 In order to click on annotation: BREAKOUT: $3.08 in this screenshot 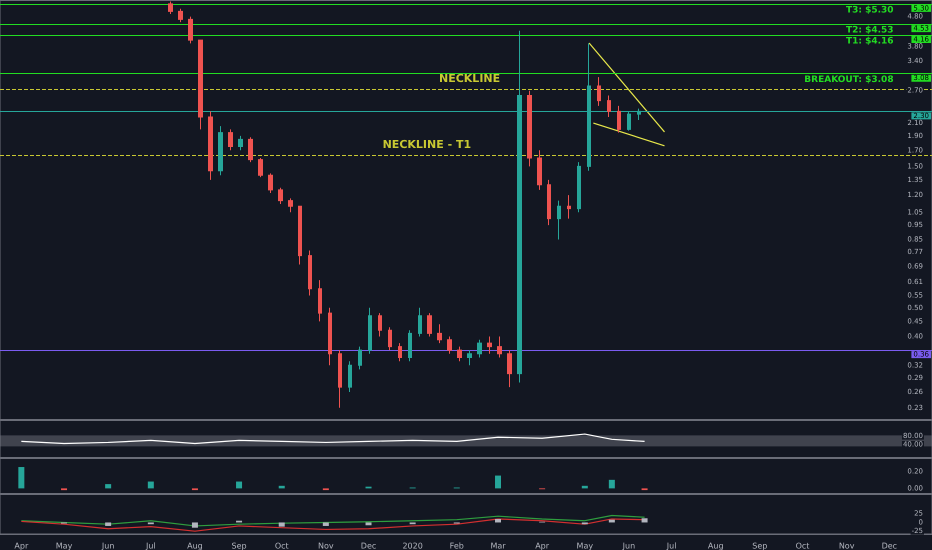, I will do `click(849, 80)`.